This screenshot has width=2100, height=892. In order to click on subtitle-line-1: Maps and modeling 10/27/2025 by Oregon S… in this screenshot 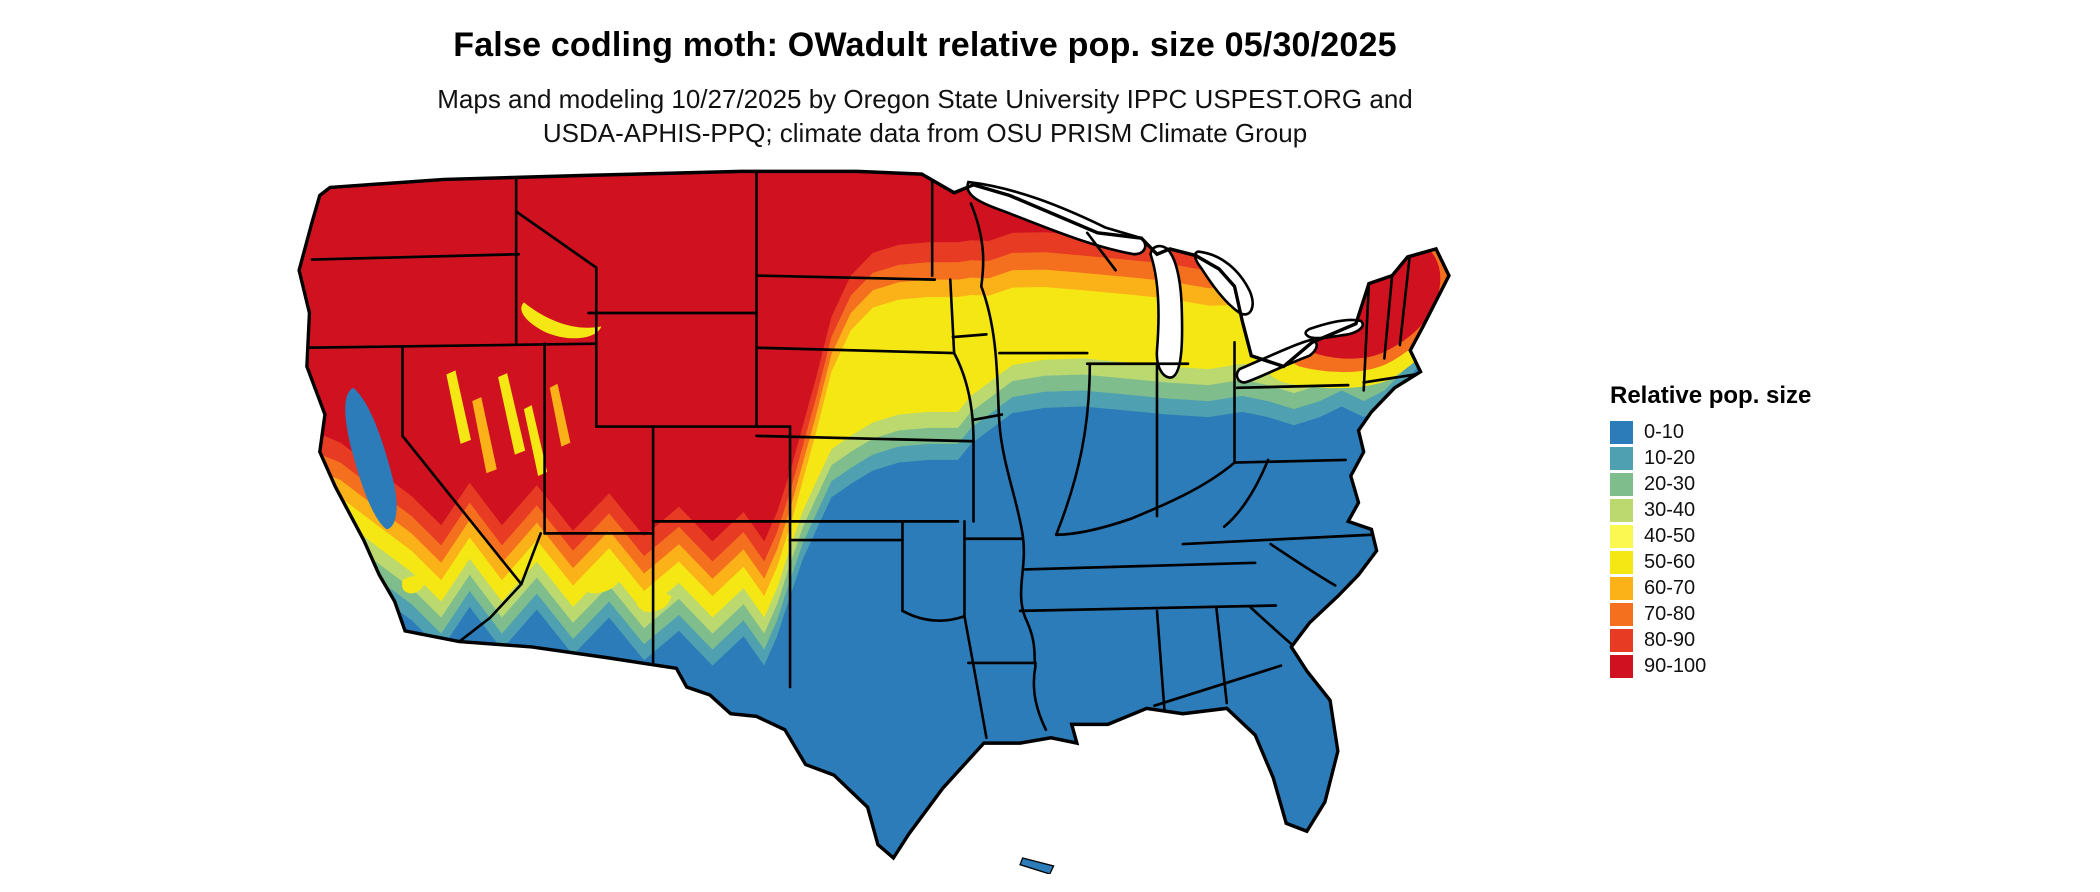, I will do `click(925, 99)`.